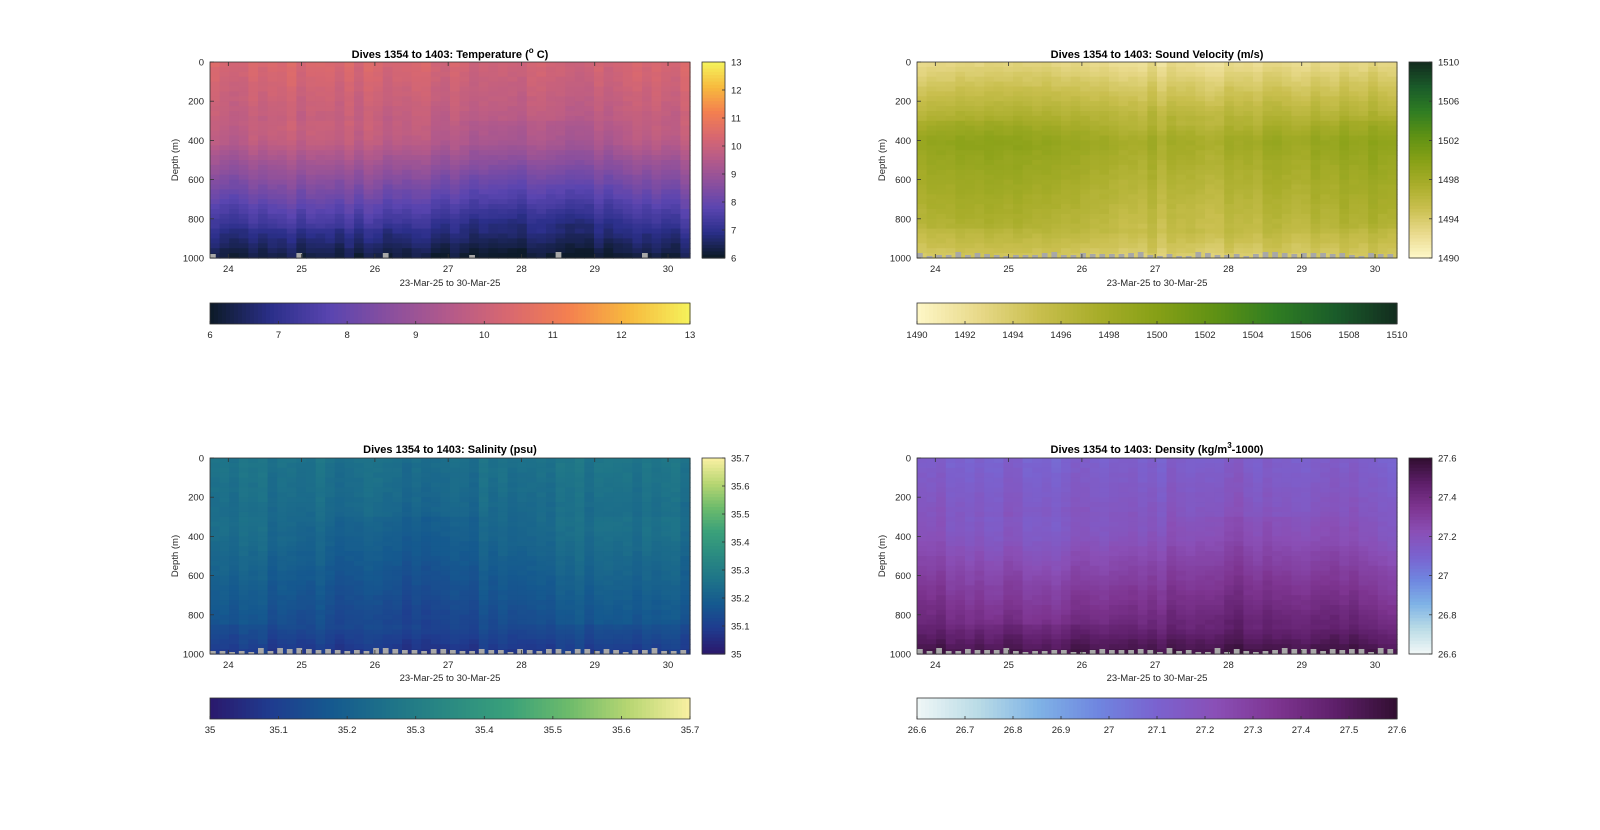 The width and height of the screenshot is (1600, 830). I want to click on no-data-cell, so click(1313, 255).